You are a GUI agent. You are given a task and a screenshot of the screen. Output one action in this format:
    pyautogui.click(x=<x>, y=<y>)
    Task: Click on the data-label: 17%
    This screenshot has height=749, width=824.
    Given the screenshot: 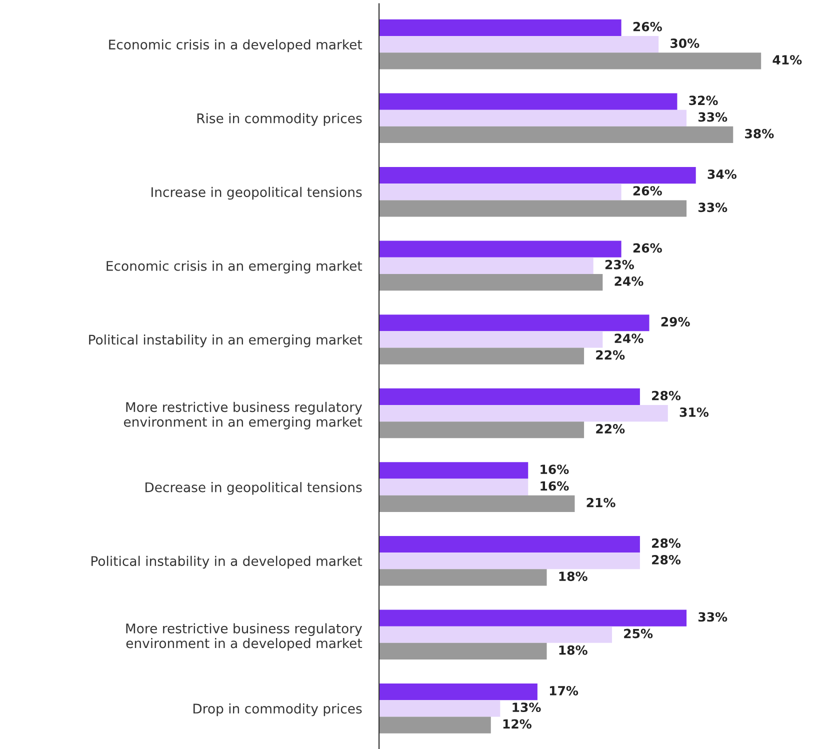 What is the action you would take?
    pyautogui.click(x=564, y=691)
    